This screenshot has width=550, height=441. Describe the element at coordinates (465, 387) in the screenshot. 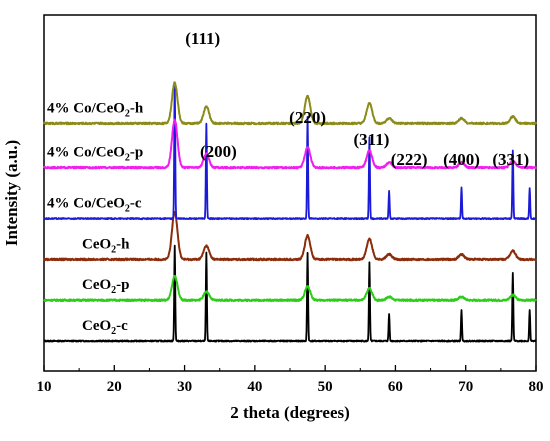

I see `x-tick-label: 70` at that location.